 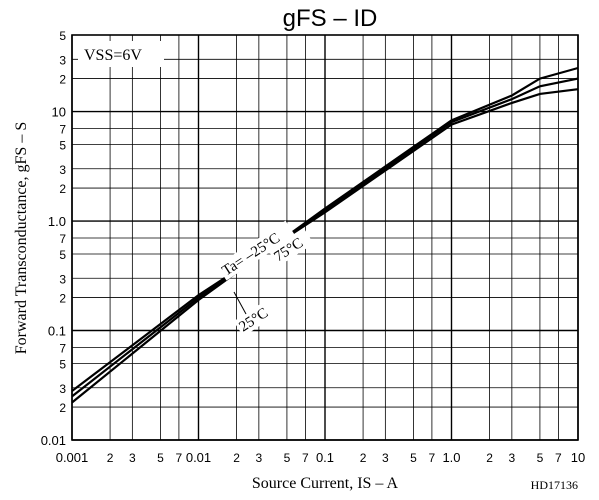 What do you see at coordinates (72, 457) in the screenshot?
I see `x-tick-label: 0.001` at bounding box center [72, 457].